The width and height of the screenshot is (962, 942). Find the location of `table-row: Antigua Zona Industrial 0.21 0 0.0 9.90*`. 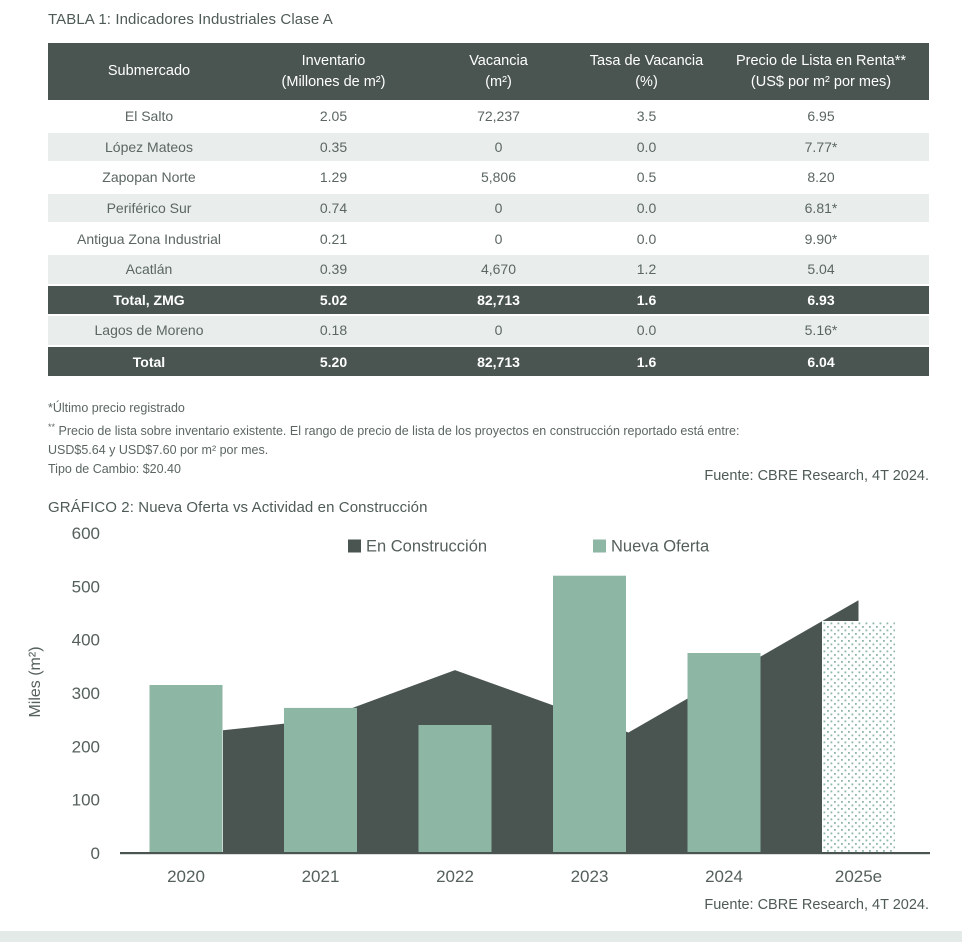

table-row: Antigua Zona Industrial 0.21 0 0.0 9.90* is located at coordinates (488, 238).